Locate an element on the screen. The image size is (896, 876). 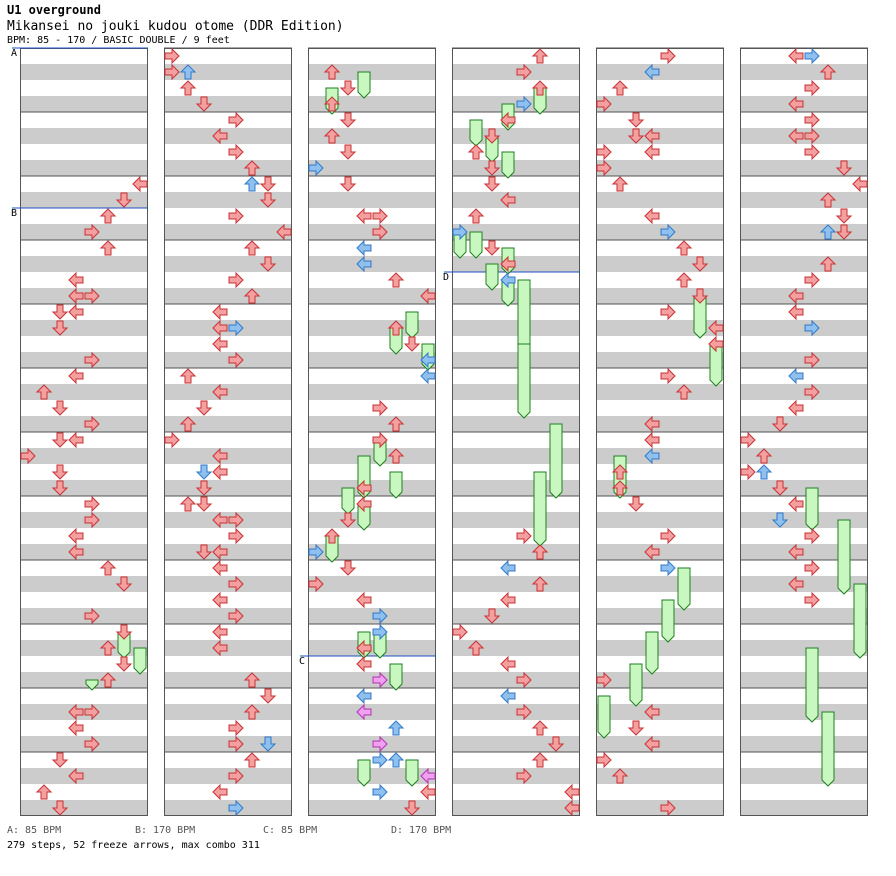
chart-info: BPM: 85 - 170 / BASIC DOUBLE / 9 feet is located at coordinates (118, 40).